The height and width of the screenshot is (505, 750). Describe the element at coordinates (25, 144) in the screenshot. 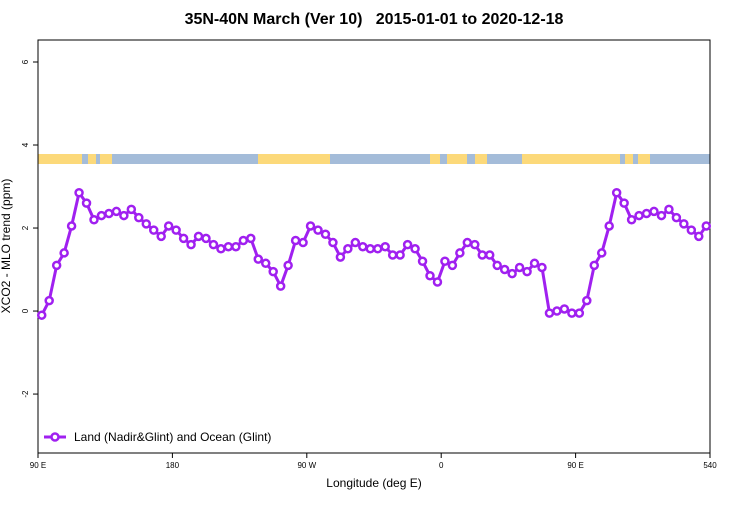

I see `y-tick-label: 4` at that location.